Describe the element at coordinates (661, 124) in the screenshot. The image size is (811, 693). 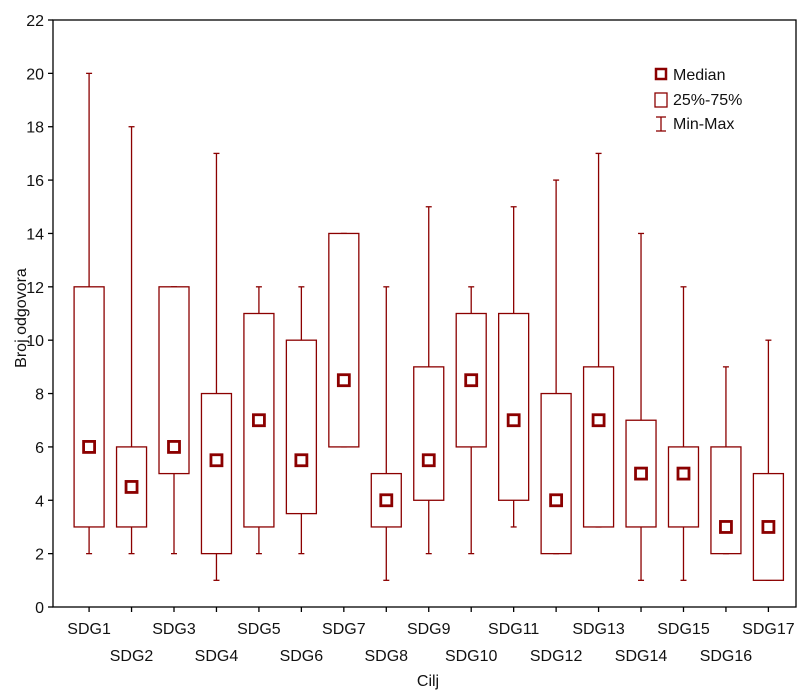
I see `legend-whisker-icon` at that location.